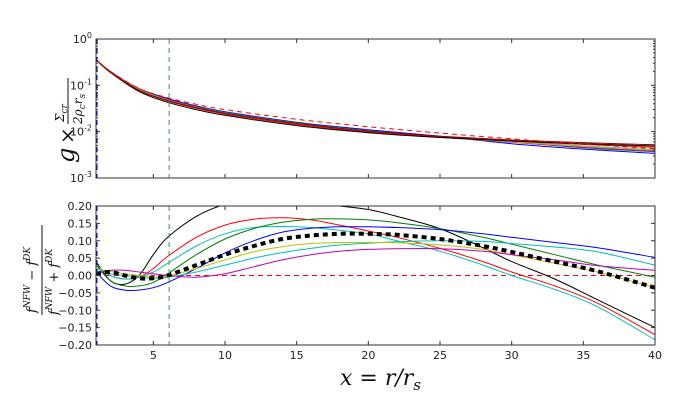 This screenshot has height=409, width=694. I want to click on x-tick-label: 25, so click(440, 355).